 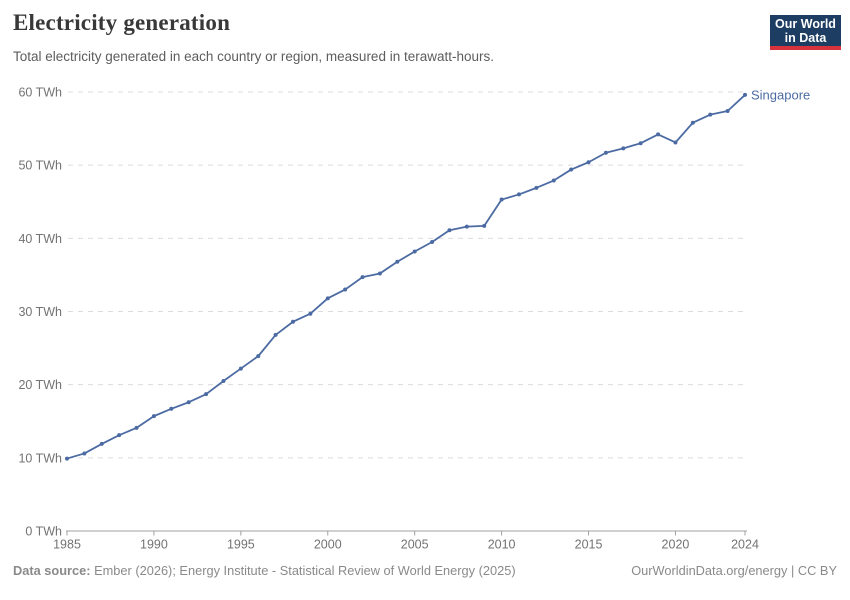 What do you see at coordinates (734, 570) in the screenshot?
I see `owid-footer-link: OurWorldinData.org/energy | CC BY` at bounding box center [734, 570].